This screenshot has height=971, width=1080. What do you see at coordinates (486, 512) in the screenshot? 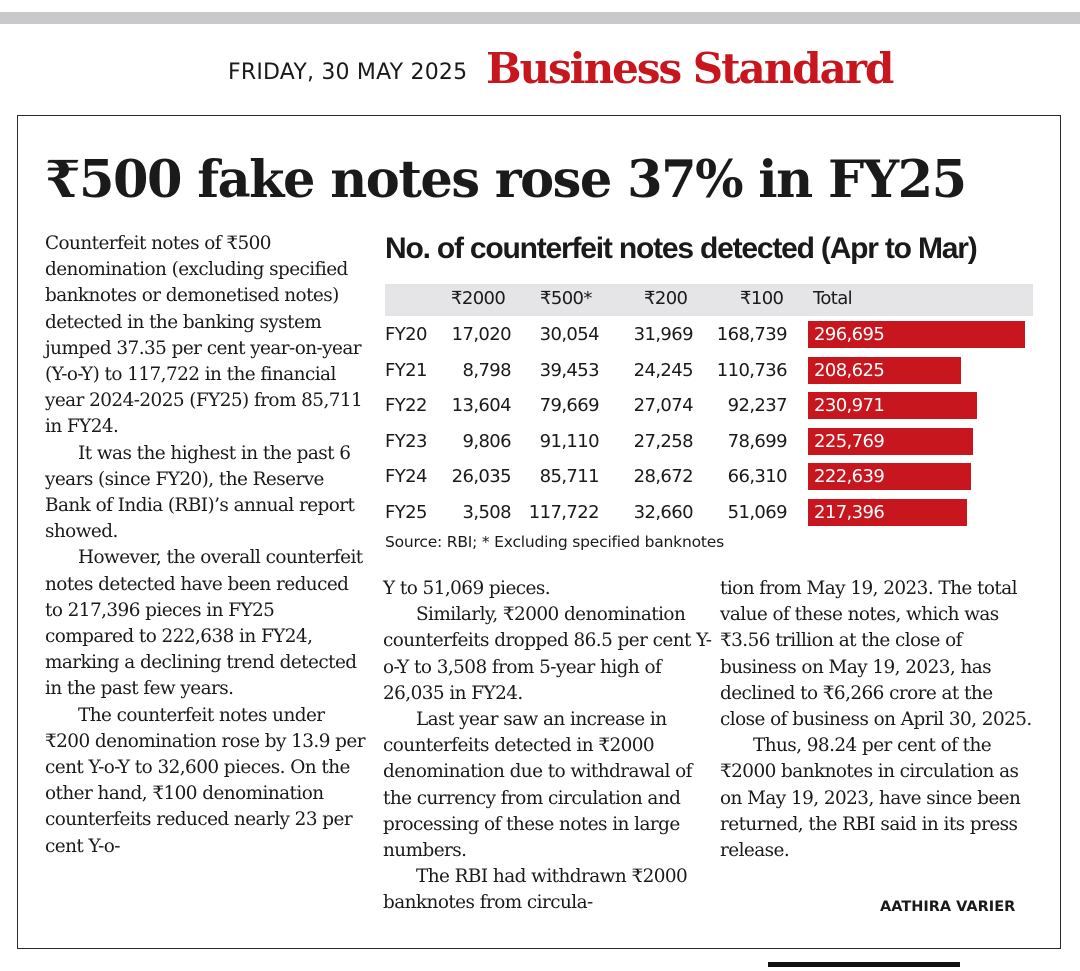
I see `cell-2000: 3,508` at bounding box center [486, 512].